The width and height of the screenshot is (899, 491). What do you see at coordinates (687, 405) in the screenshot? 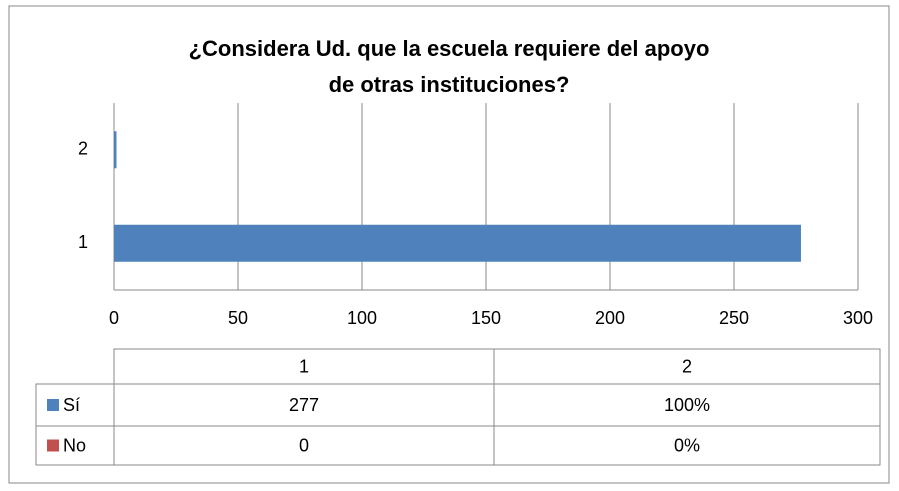
I see `table-value: 100%` at bounding box center [687, 405].